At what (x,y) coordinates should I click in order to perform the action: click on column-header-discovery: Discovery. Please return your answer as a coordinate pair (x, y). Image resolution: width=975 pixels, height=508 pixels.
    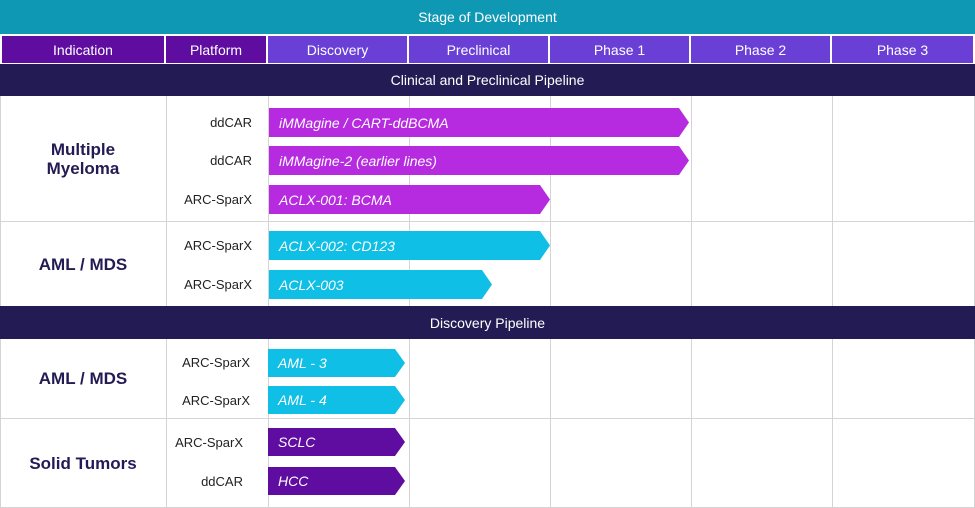
    Looking at the image, I should click on (337, 49).